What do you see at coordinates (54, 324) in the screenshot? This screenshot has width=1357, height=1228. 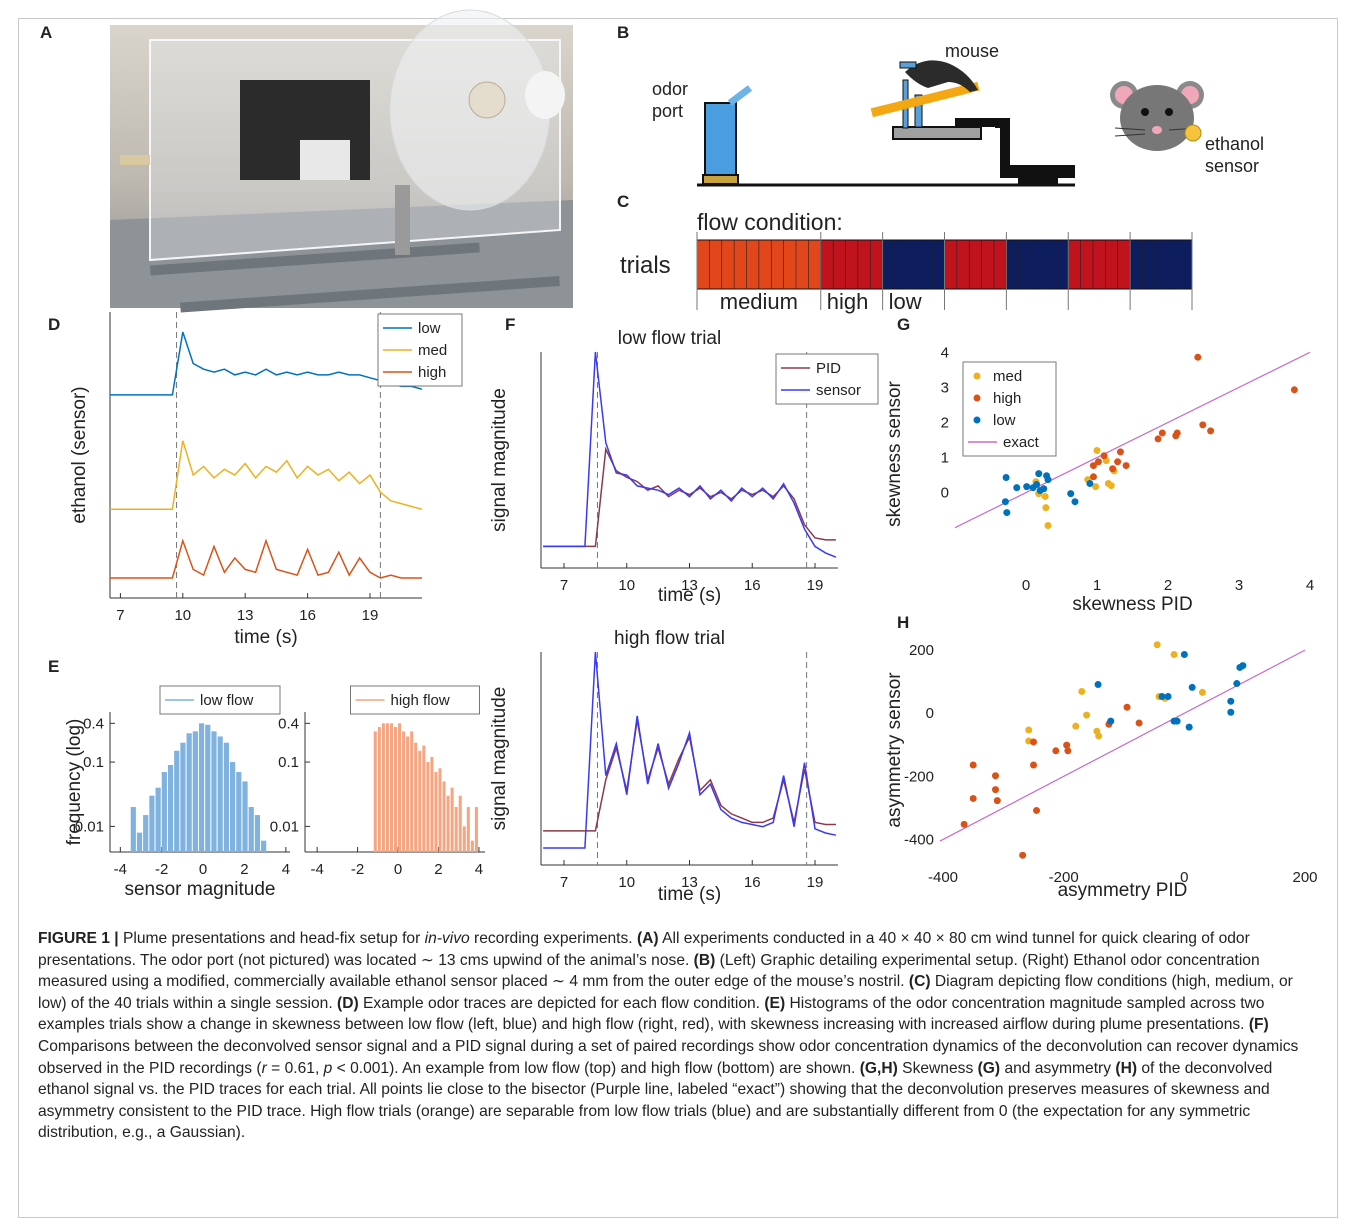 I see `panel-label: D` at bounding box center [54, 324].